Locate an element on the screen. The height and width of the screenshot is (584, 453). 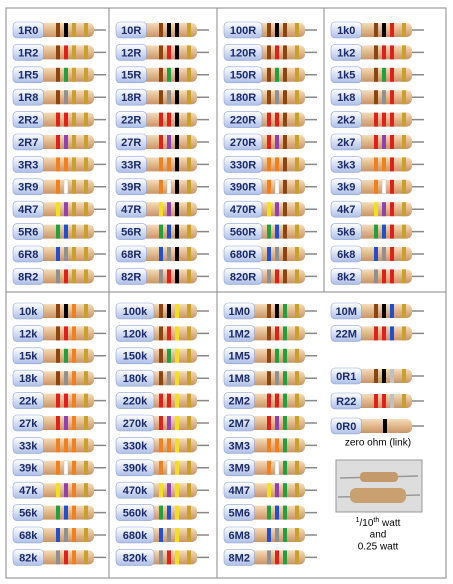
watt-note: and is located at coordinates (378, 535).